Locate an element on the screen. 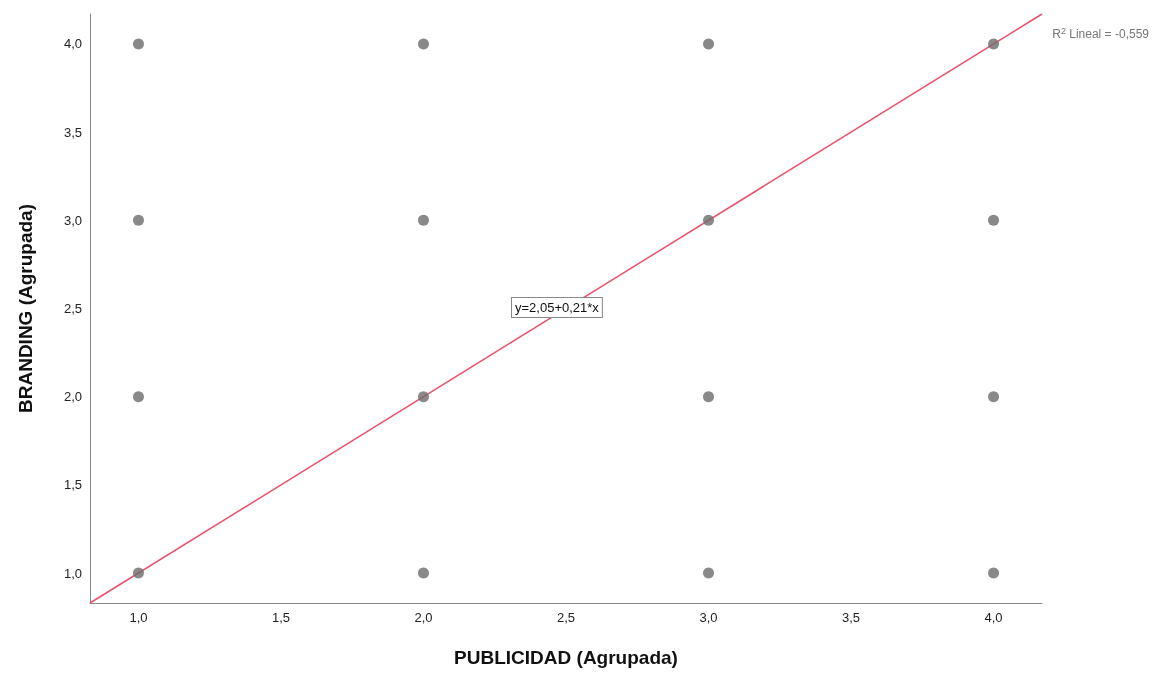 The height and width of the screenshot is (680, 1165). y-tick-label: 2,5 is located at coordinates (72, 308).